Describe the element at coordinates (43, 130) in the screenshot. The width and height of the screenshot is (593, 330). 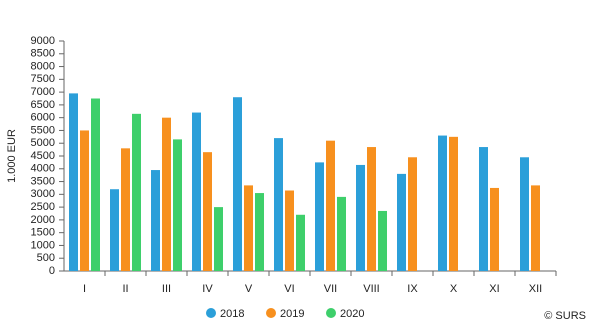
I see `y-tick-label: 5500` at that location.